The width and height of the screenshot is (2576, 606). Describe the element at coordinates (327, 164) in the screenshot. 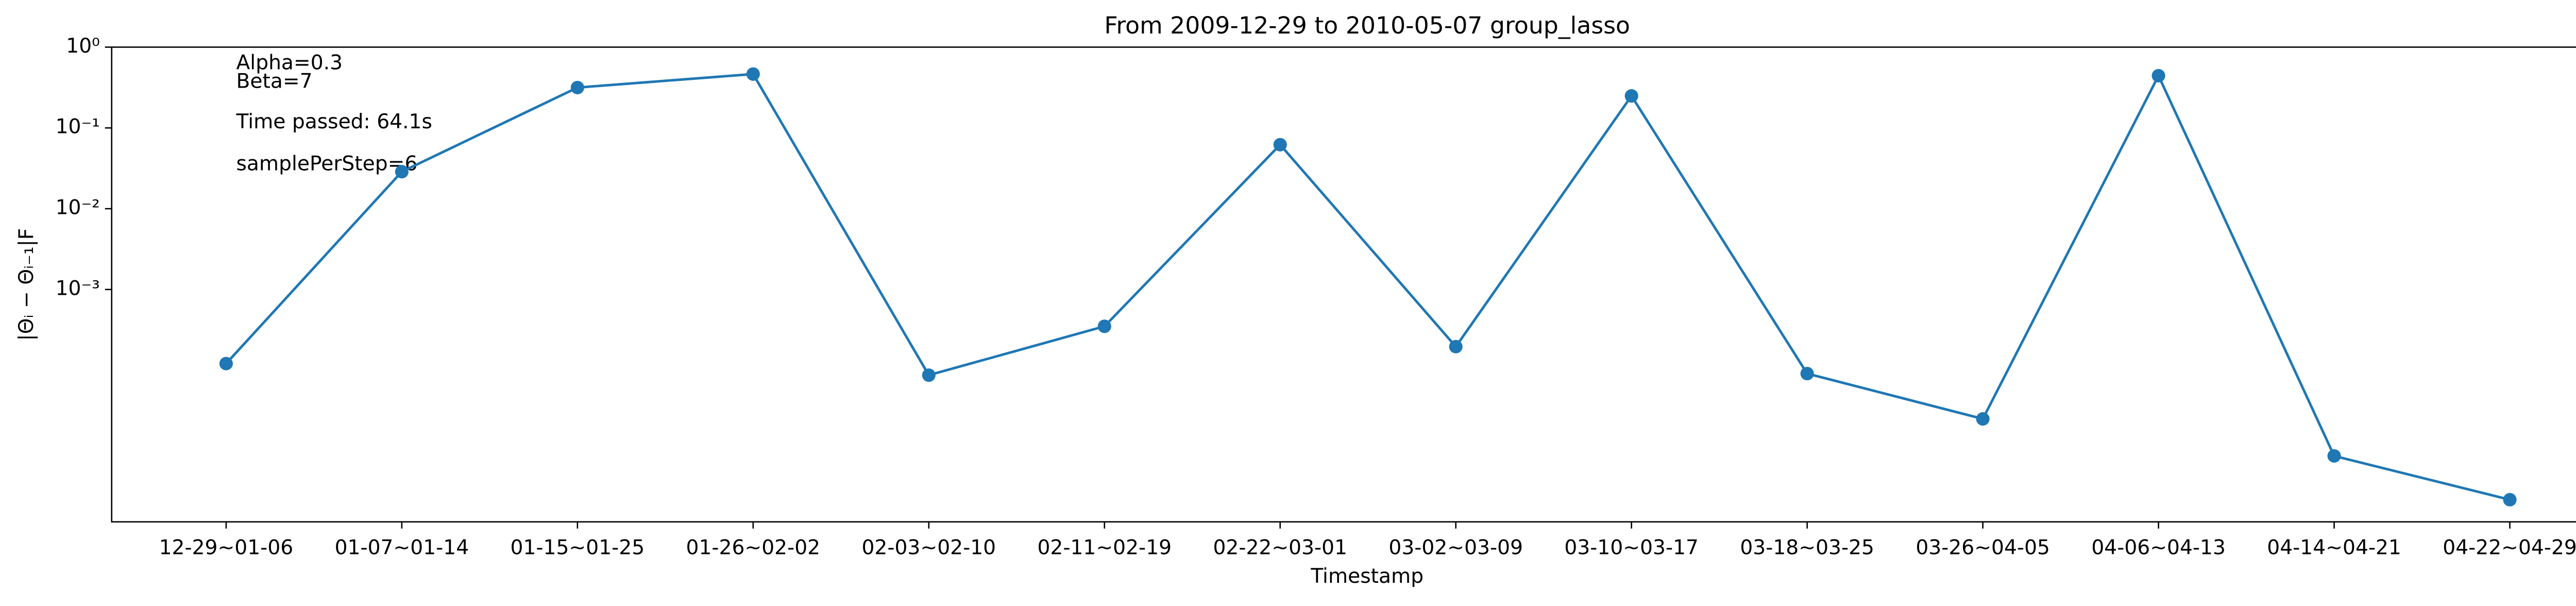

I see `annotation: samplePerStep=6` at that location.